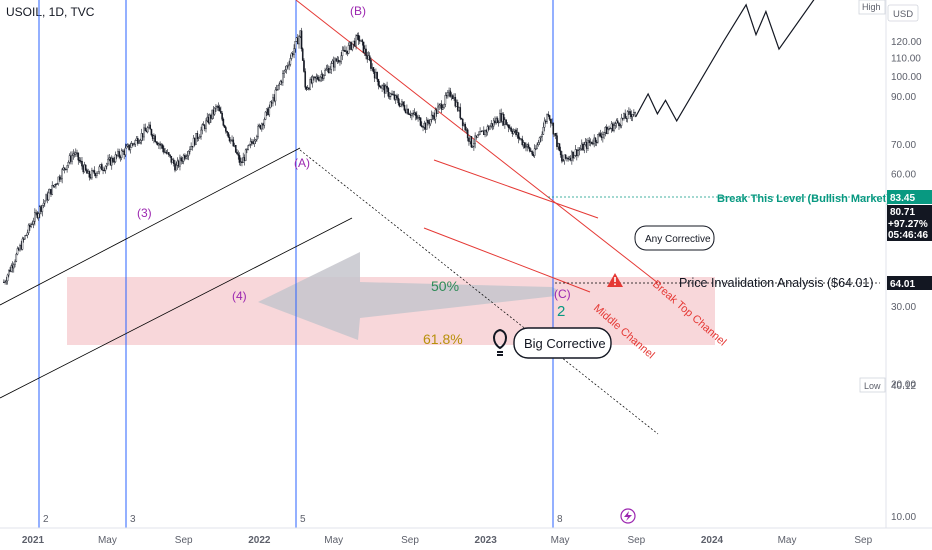 The width and height of the screenshot is (932, 550). What do you see at coordinates (562, 343) in the screenshot?
I see `big-corrective-box` at bounding box center [562, 343].